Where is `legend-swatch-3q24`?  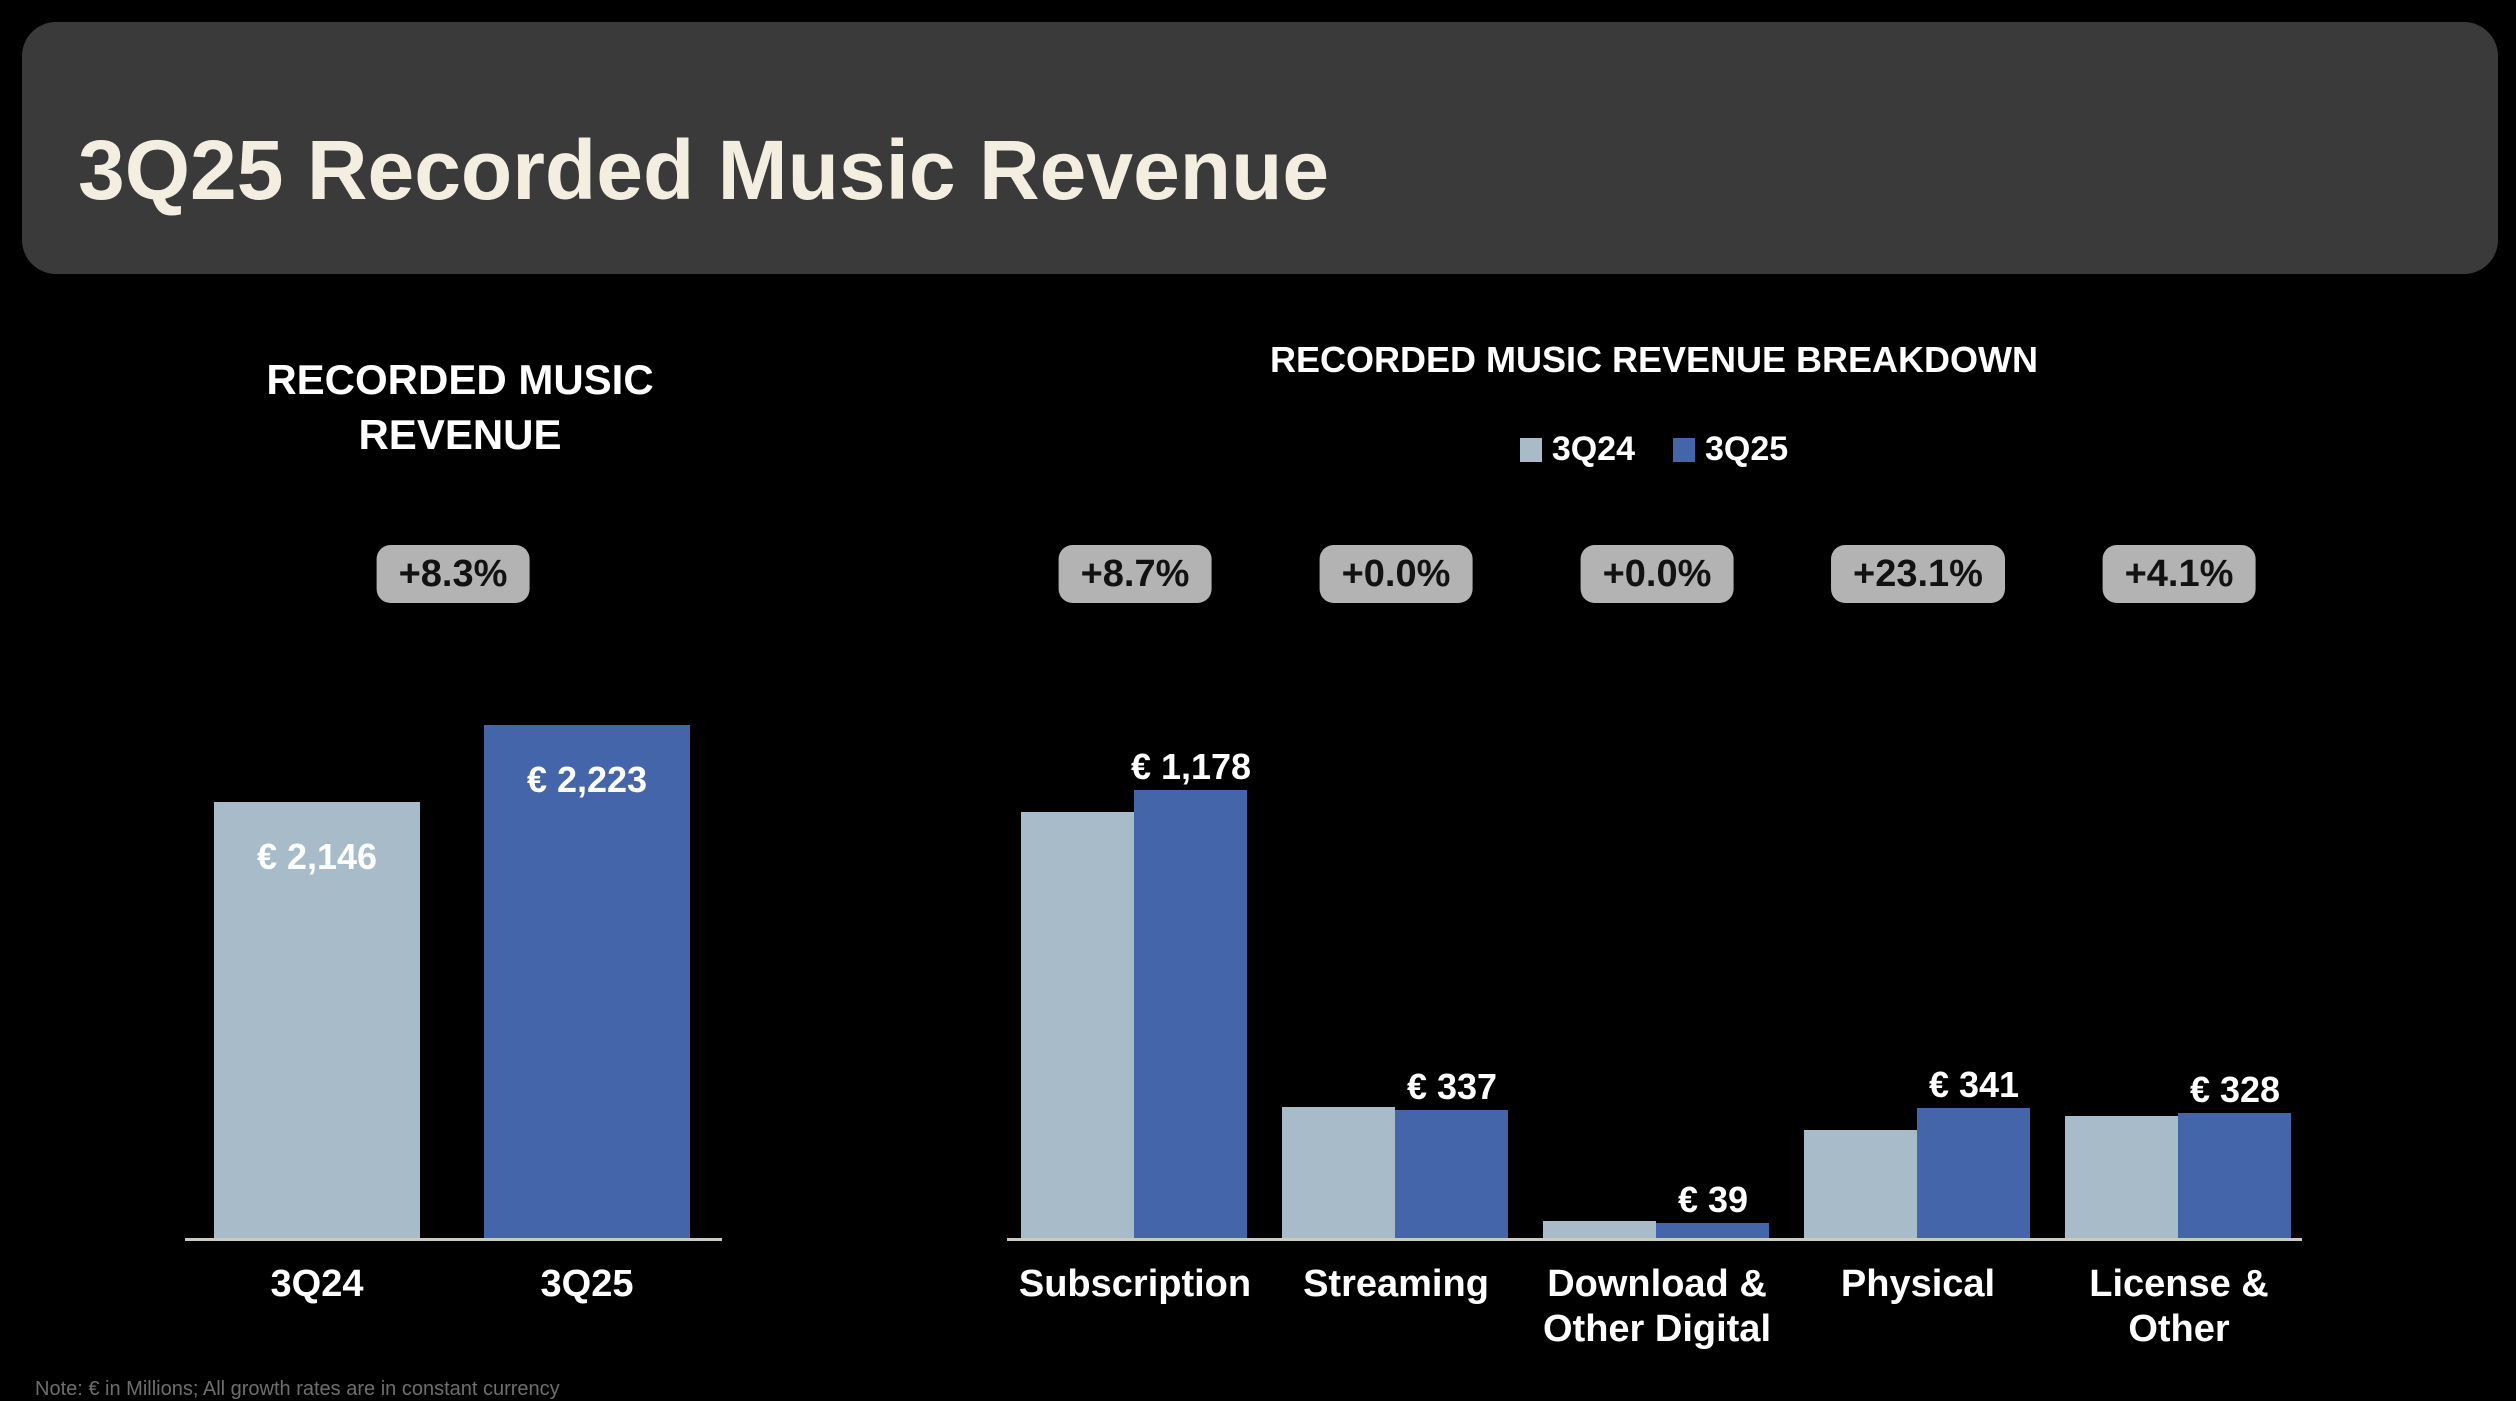 legend-swatch-3q24 is located at coordinates (1530, 449).